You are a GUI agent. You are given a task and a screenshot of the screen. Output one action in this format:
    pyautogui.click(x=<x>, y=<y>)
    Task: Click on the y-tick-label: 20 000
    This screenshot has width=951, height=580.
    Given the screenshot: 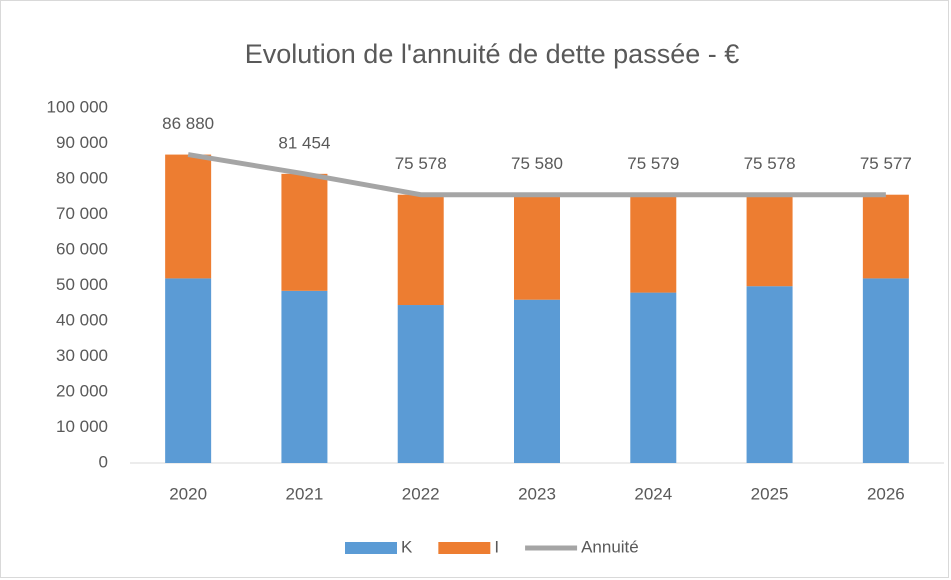 What is the action you would take?
    pyautogui.click(x=82, y=390)
    